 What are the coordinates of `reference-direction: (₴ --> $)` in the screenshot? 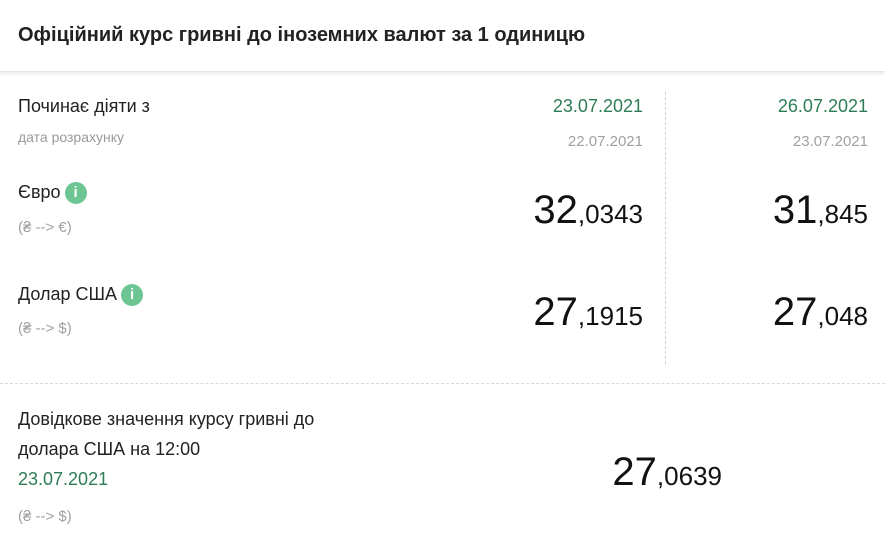 It's located at (45, 516).